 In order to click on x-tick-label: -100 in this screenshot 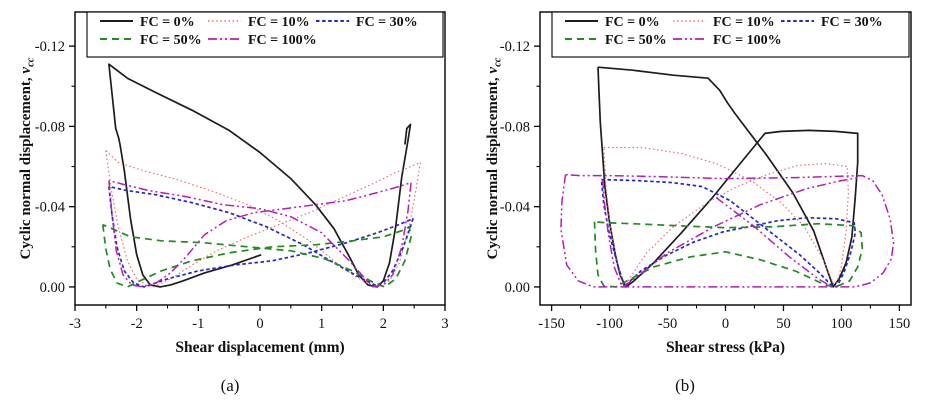, I will do `click(609, 324)`.